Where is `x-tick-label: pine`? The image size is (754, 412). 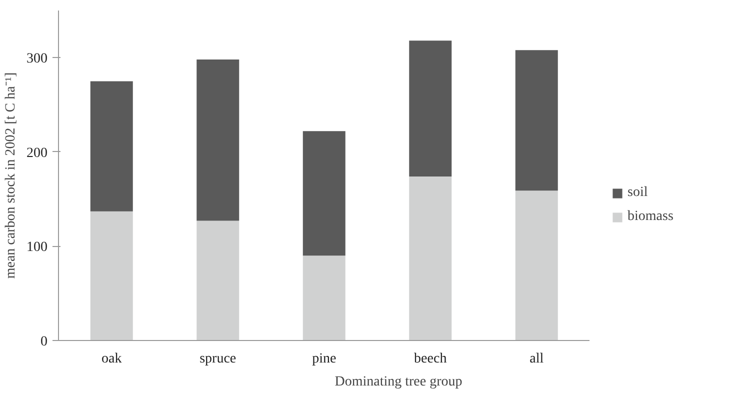
x-tick-label: pine is located at coordinates (324, 359).